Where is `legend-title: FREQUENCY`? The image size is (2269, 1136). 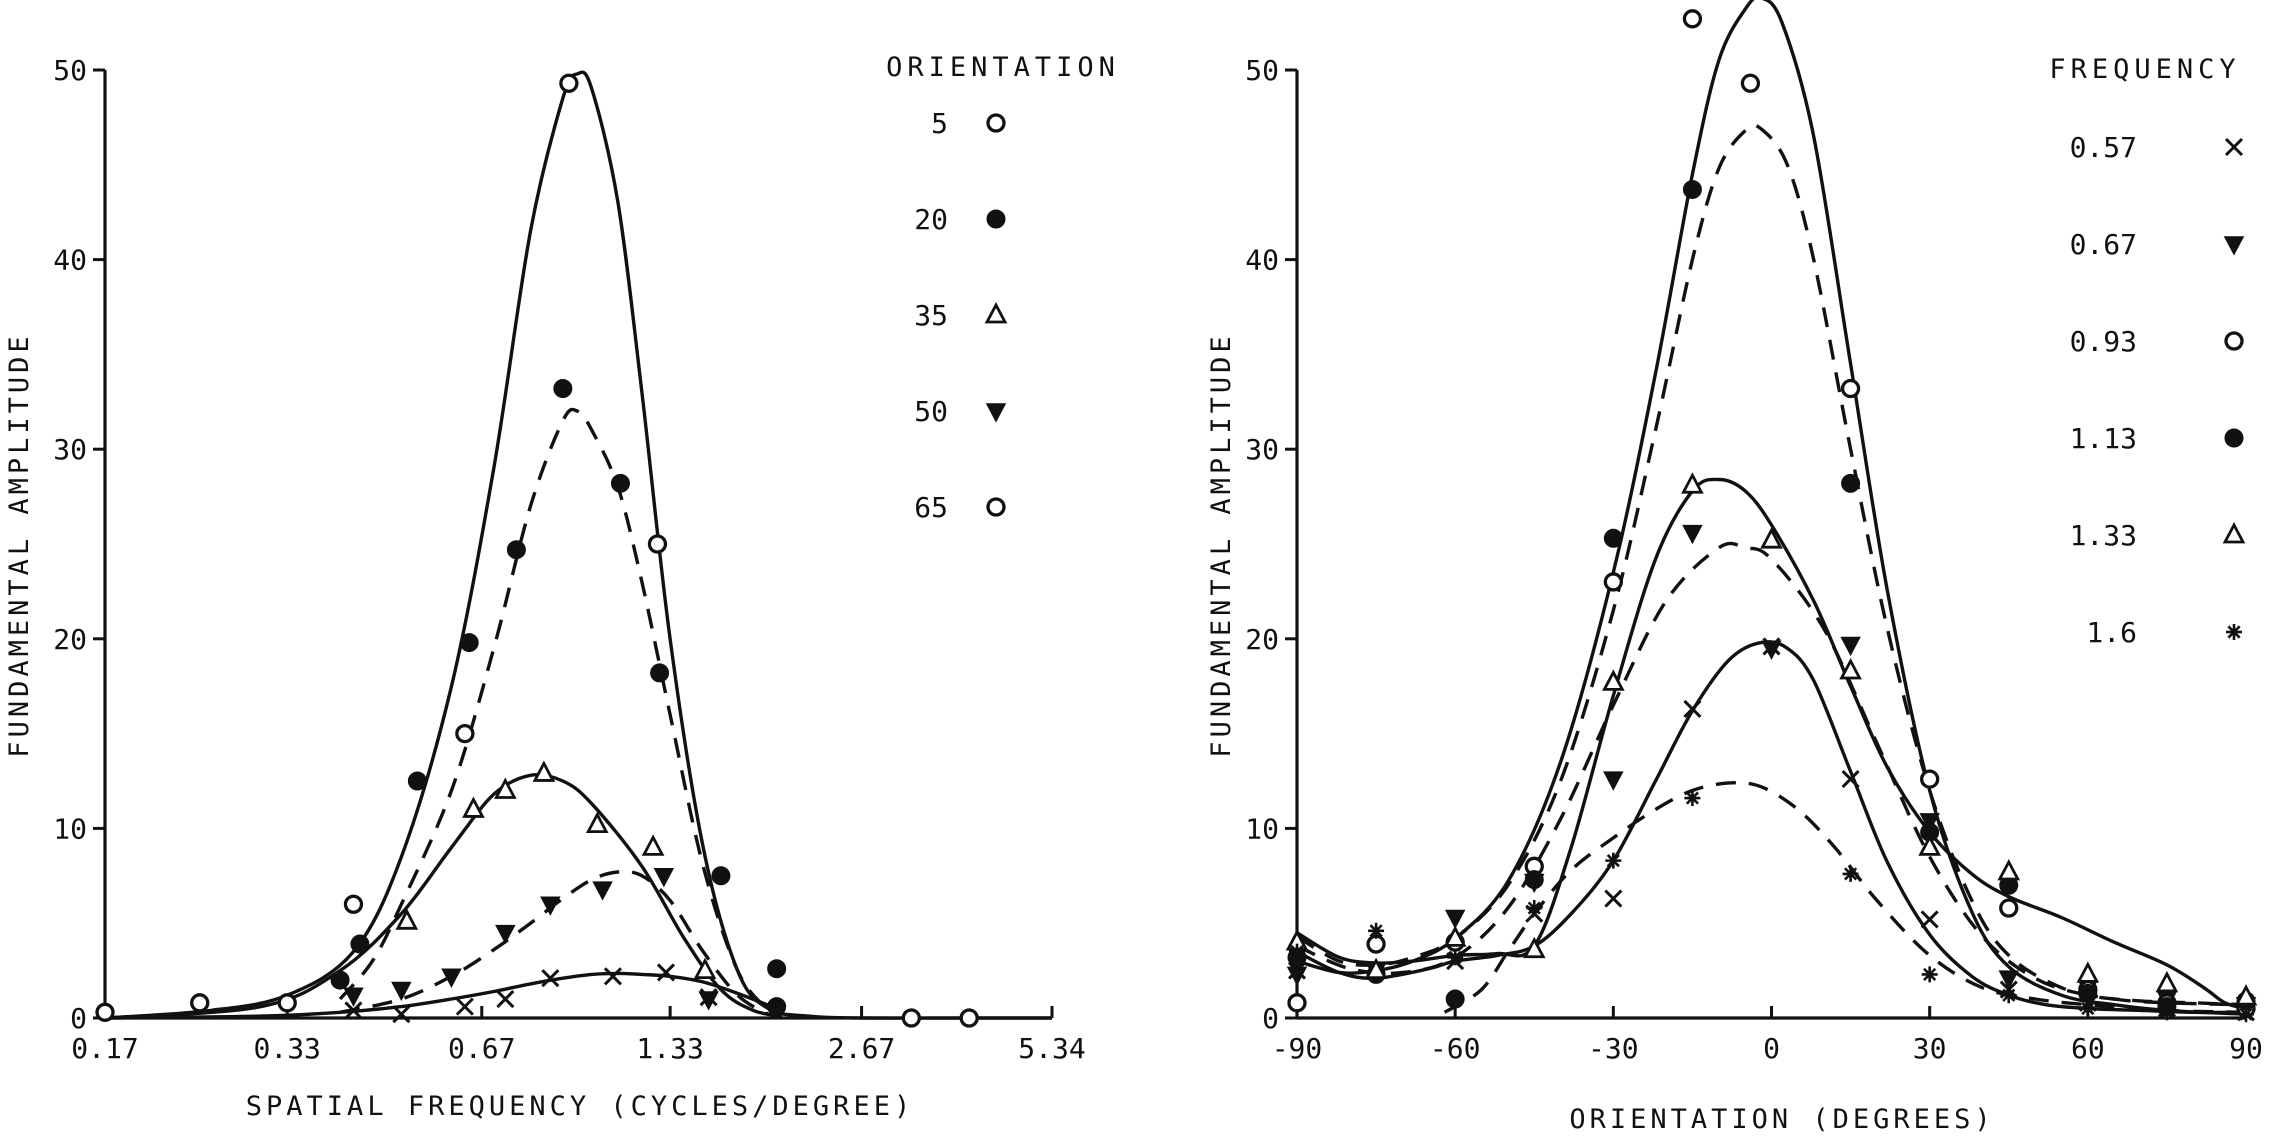
legend-title: FREQUENCY is located at coordinates (2144, 69).